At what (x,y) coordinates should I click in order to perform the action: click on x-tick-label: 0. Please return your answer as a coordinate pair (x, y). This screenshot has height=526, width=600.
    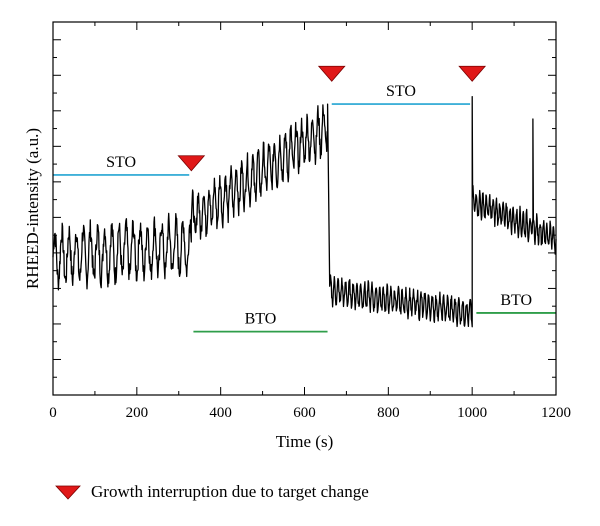
    Looking at the image, I should click on (53, 413).